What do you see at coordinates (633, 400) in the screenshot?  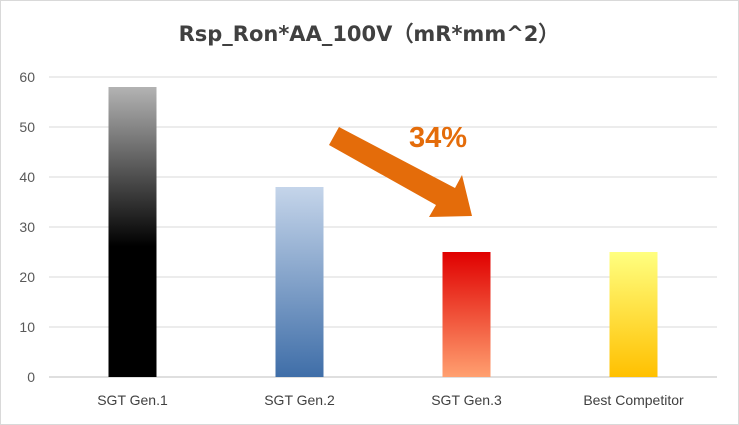 I see `x-category-label: Best Competitor` at bounding box center [633, 400].